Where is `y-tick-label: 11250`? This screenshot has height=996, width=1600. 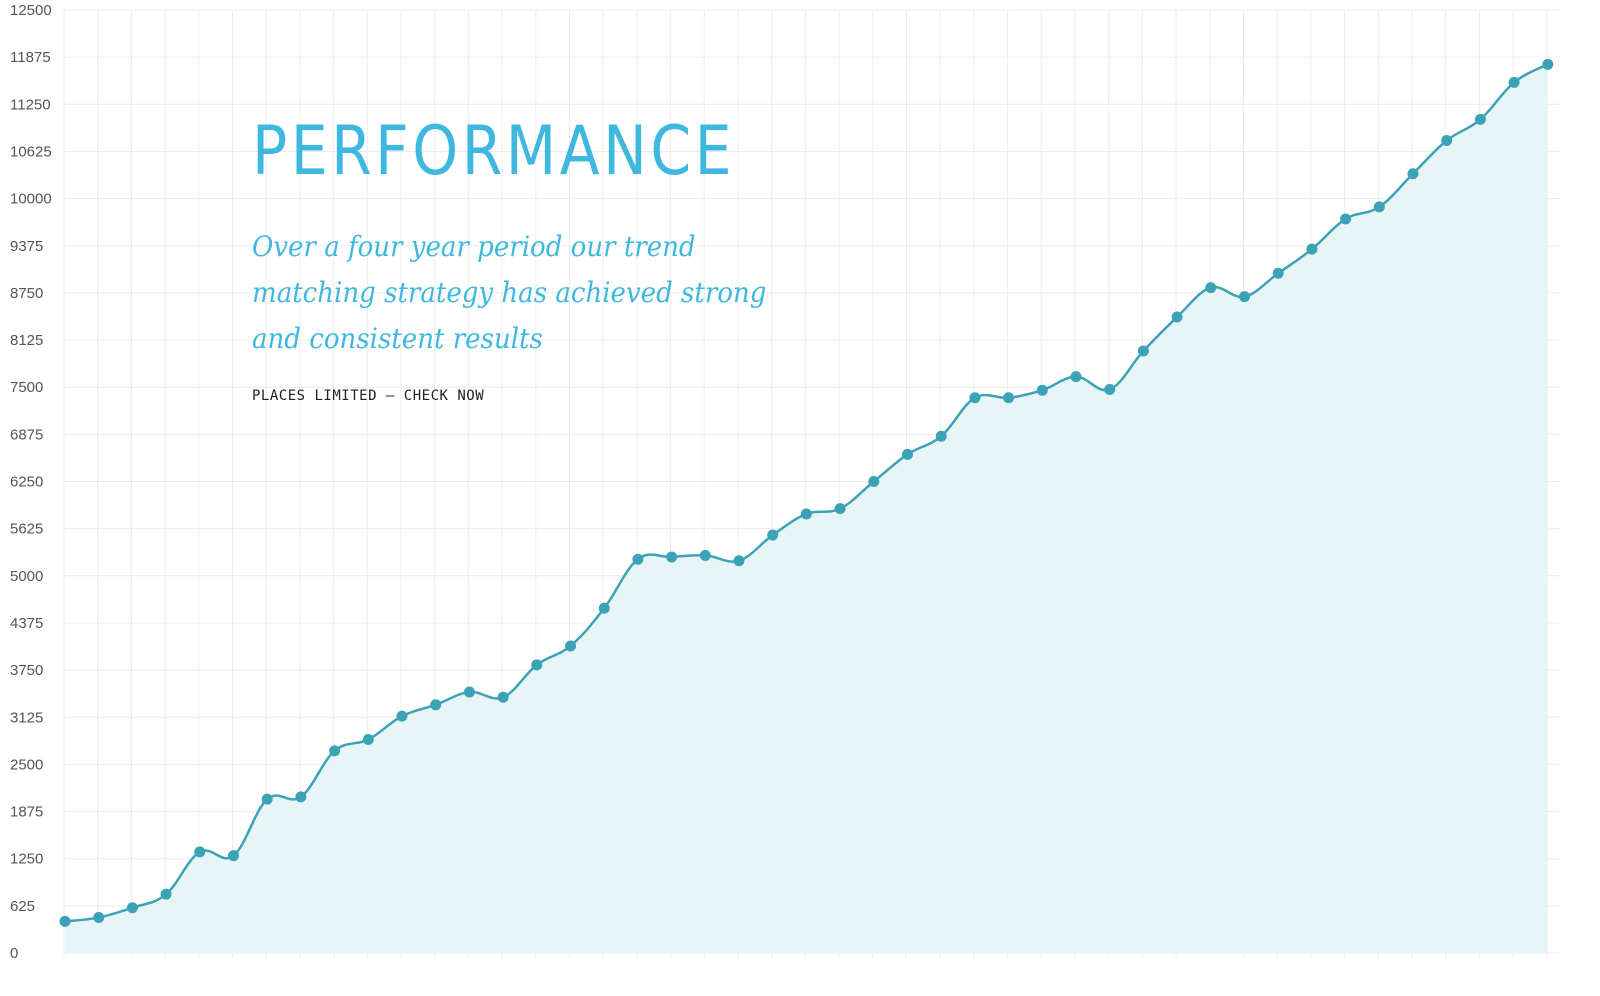
y-tick-label: 11250 is located at coordinates (30, 104).